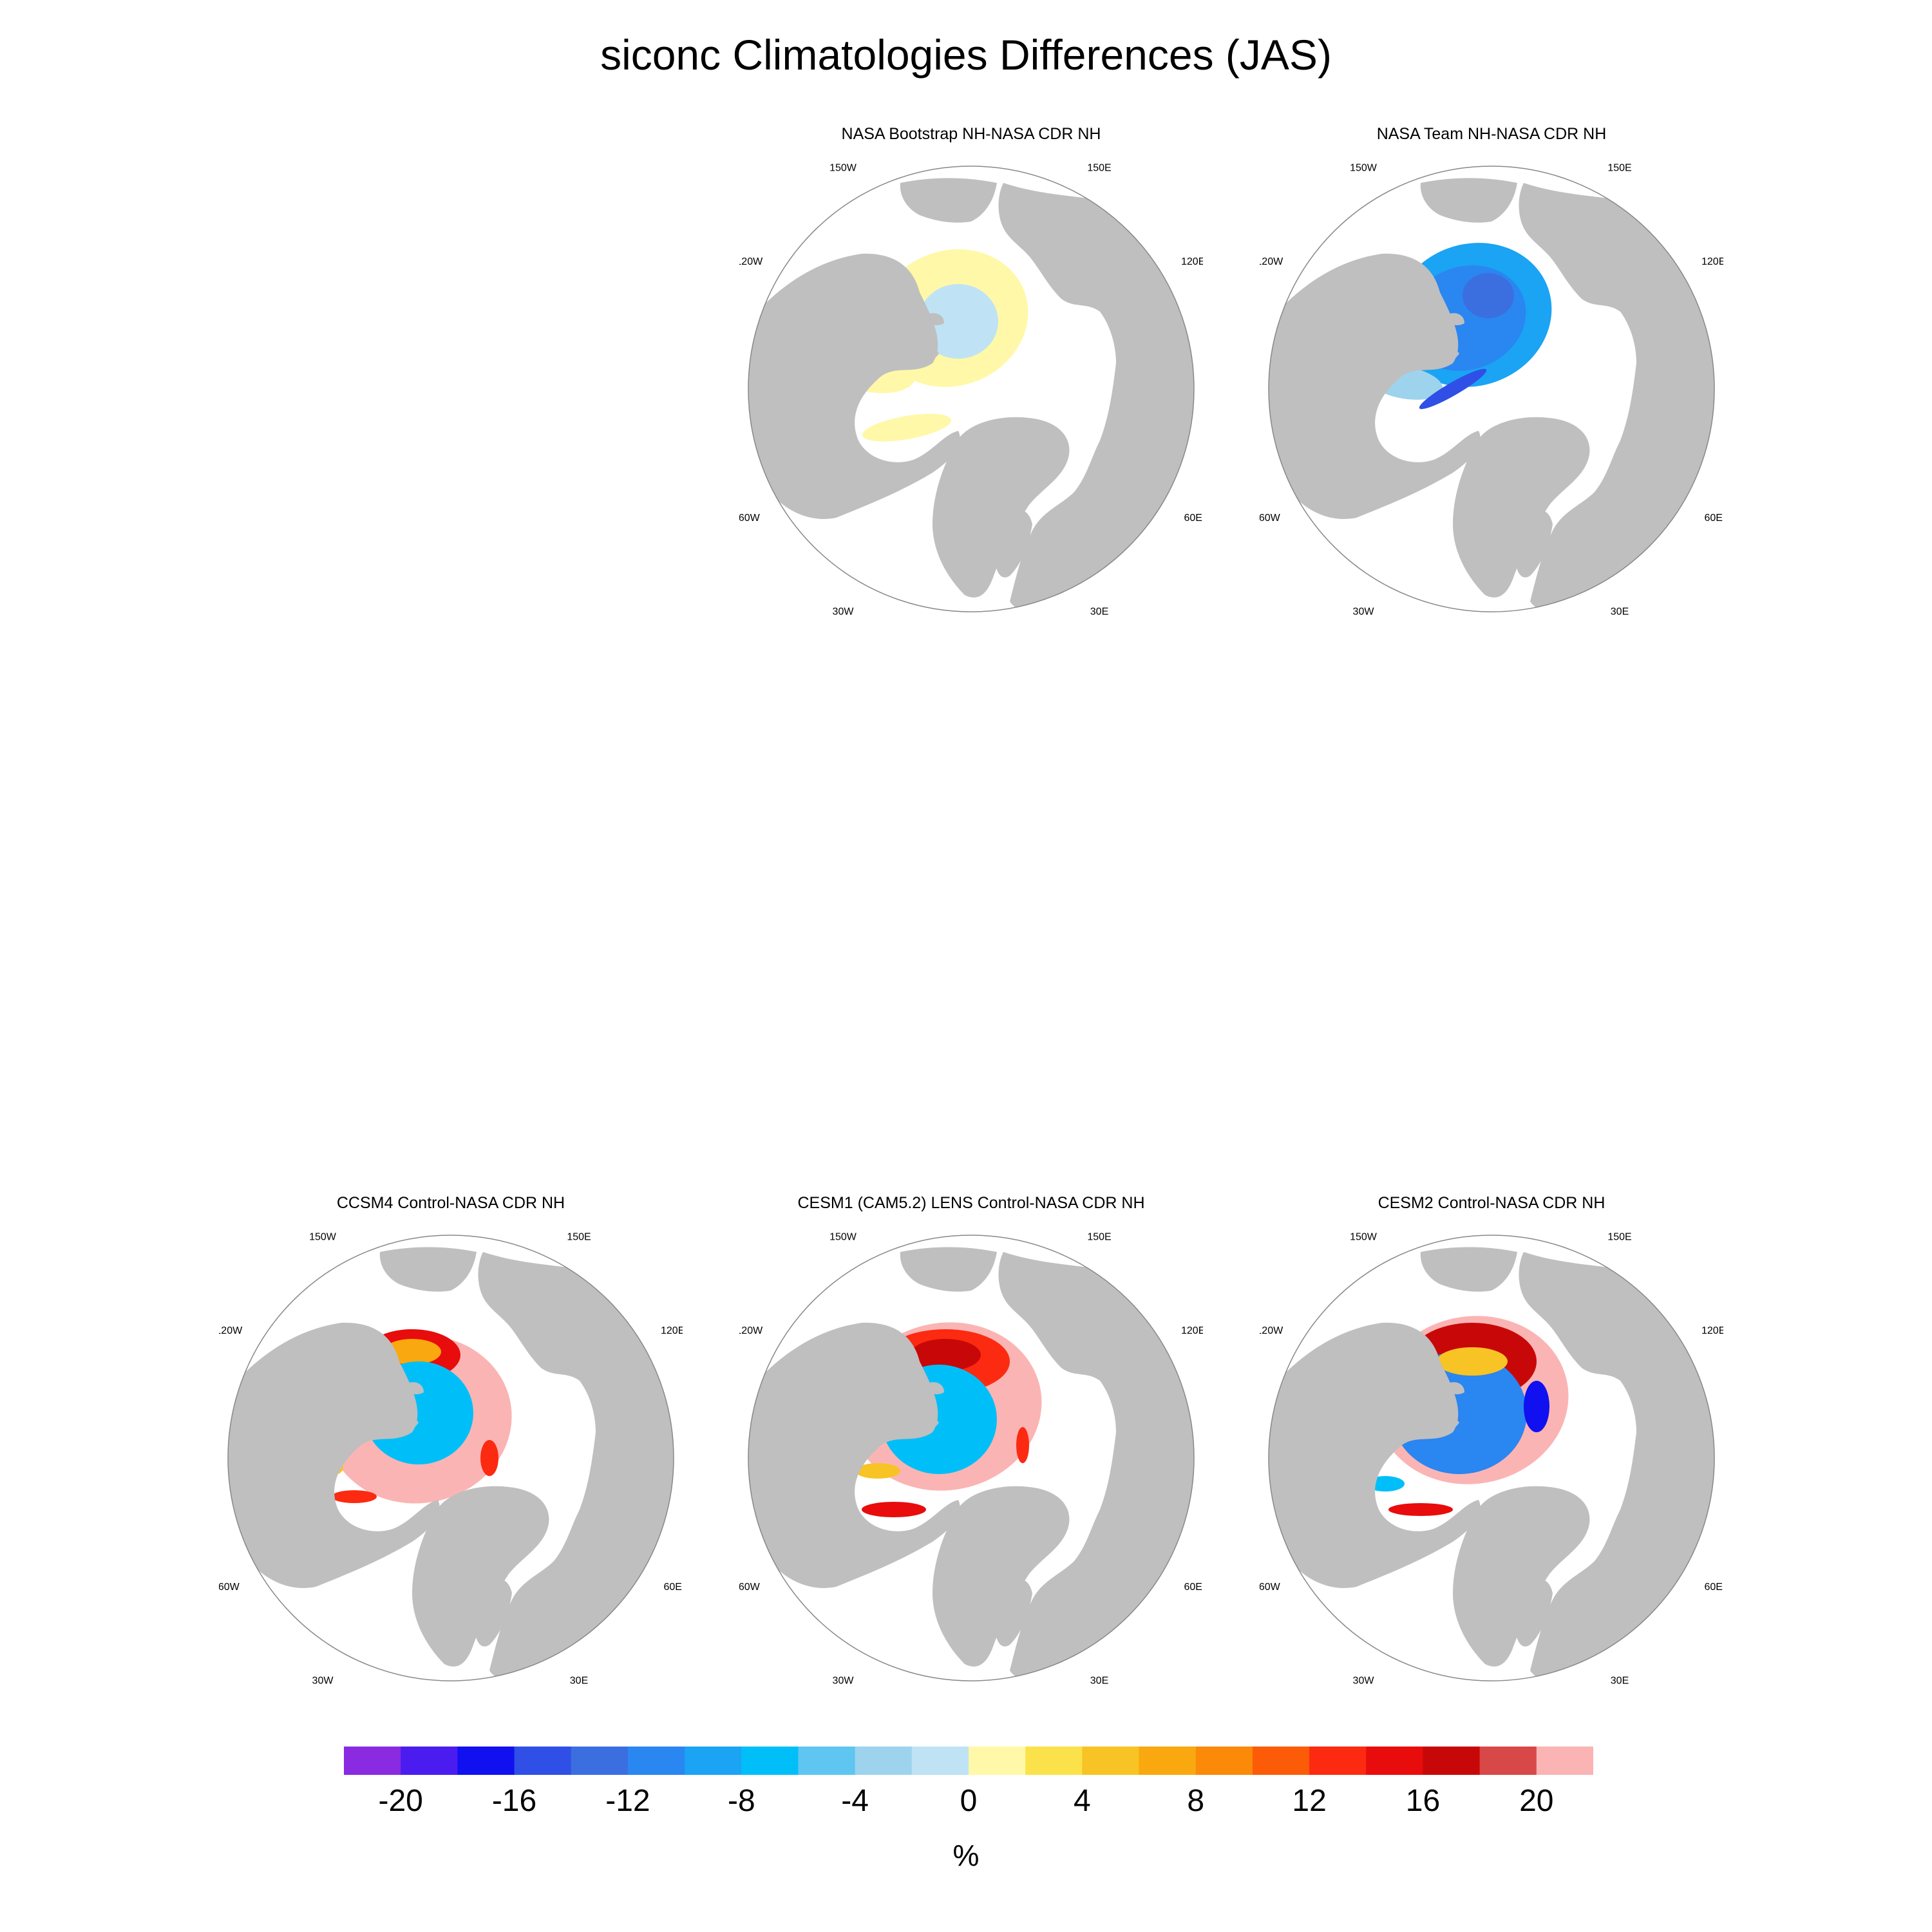 The image size is (1932, 1932). Describe the element at coordinates (958, 321) in the screenshot. I see `ice-diff-central-arctic` at that location.